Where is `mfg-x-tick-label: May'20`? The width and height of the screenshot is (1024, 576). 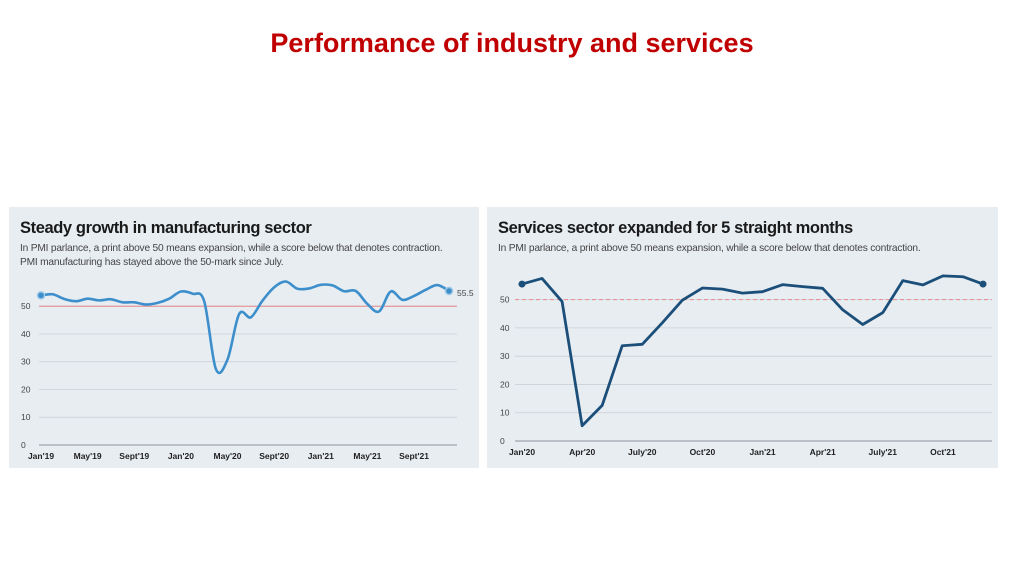 mfg-x-tick-label: May'20 is located at coordinates (228, 456).